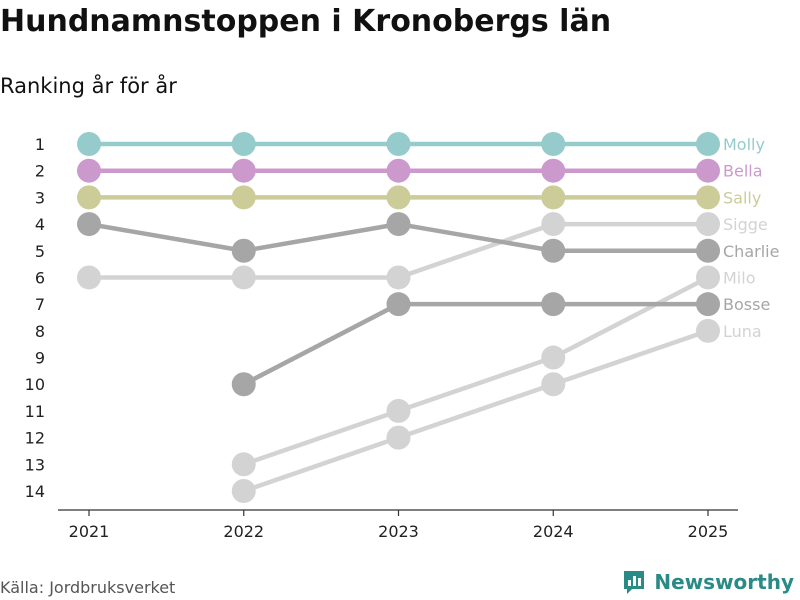 This screenshot has height=600, width=800. I want to click on series-label-sigge: Sigge, so click(745, 224).